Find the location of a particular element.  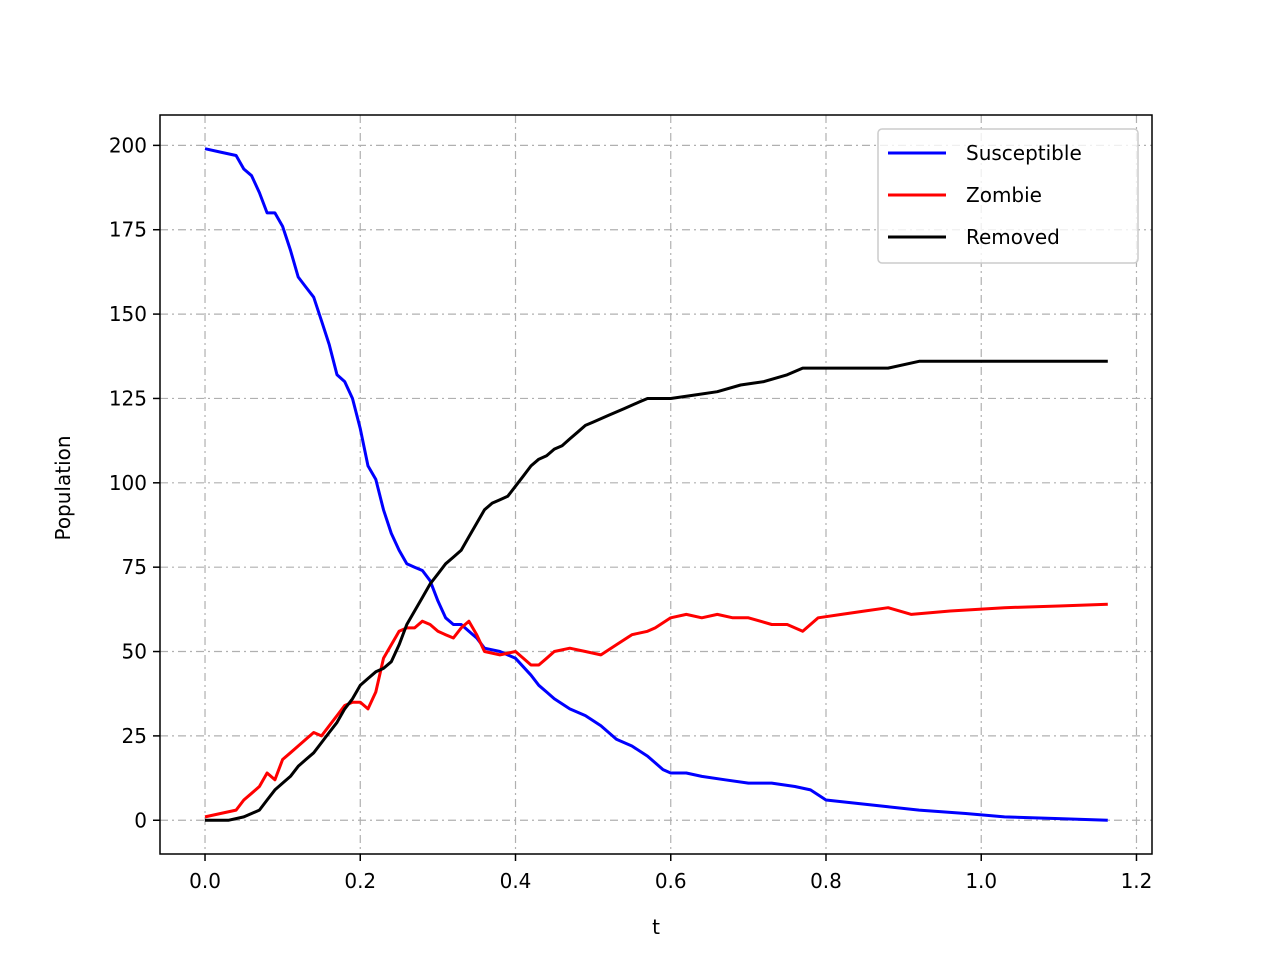

y-axis-label: Population is located at coordinates (63, 487).